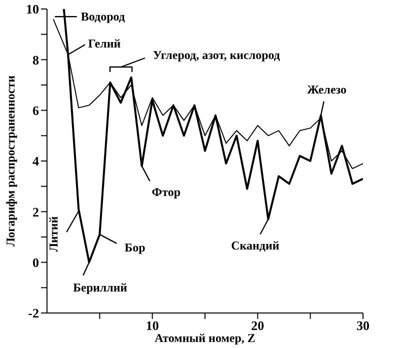  What do you see at coordinates (10, 160) in the screenshot?
I see `y-axis-title: Логарифм распространенности` at bounding box center [10, 160].